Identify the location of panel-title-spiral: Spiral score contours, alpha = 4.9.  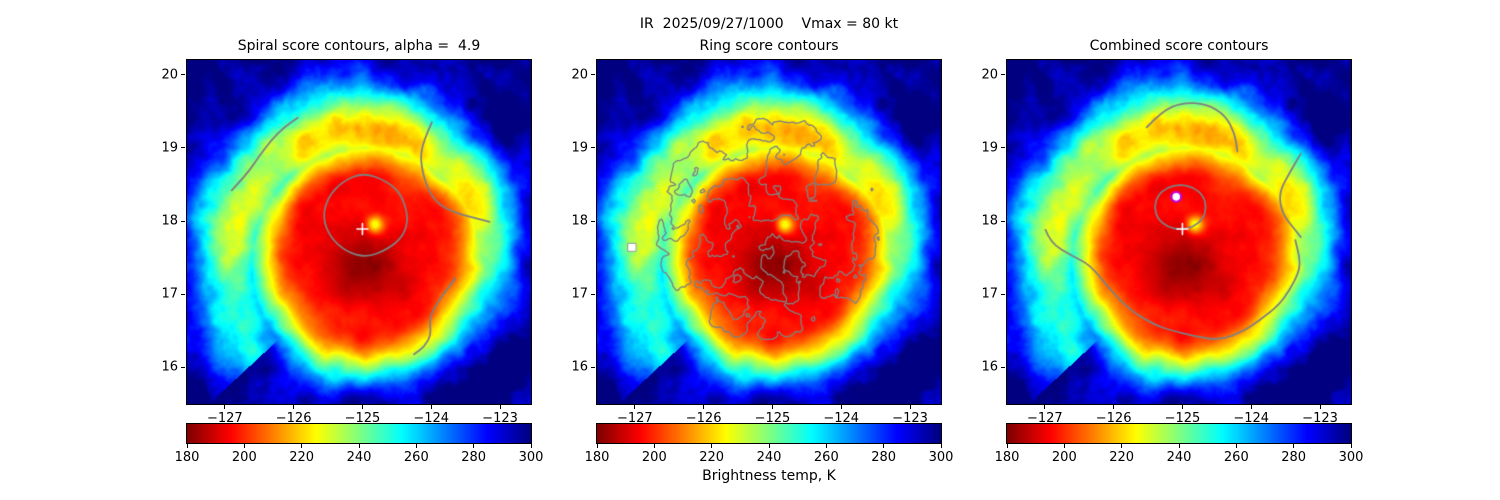
(359, 46).